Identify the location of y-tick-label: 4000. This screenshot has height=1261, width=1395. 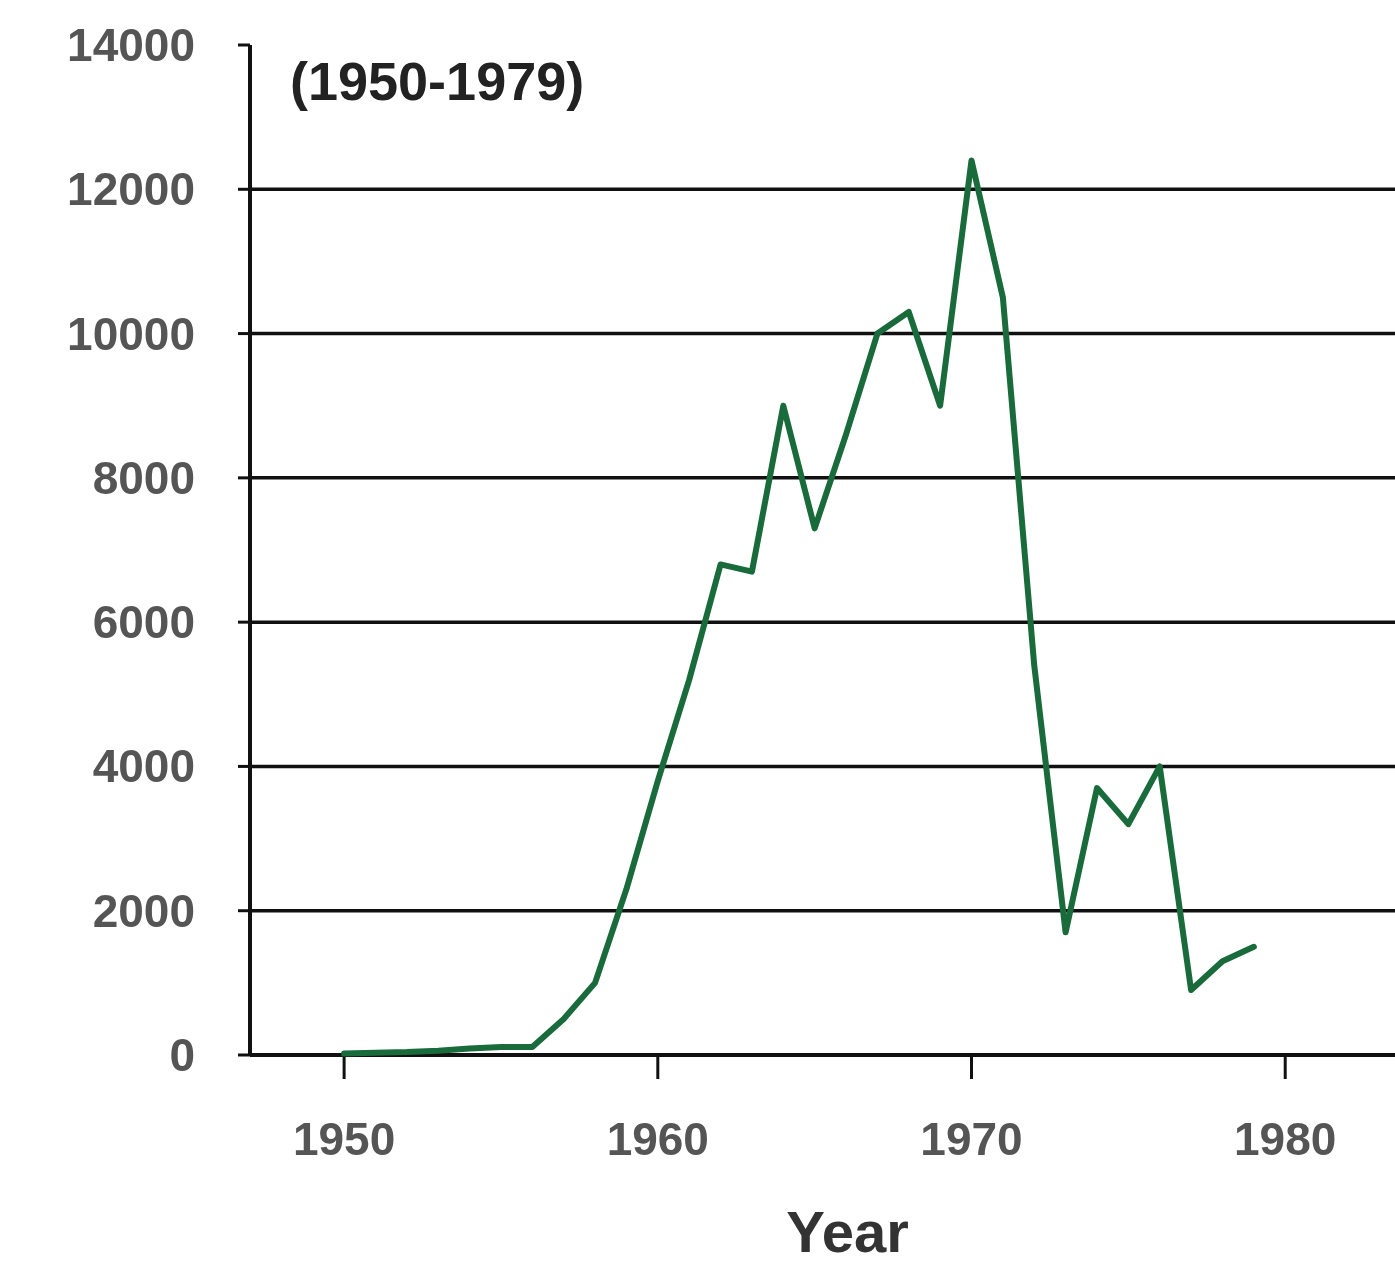
(143, 766).